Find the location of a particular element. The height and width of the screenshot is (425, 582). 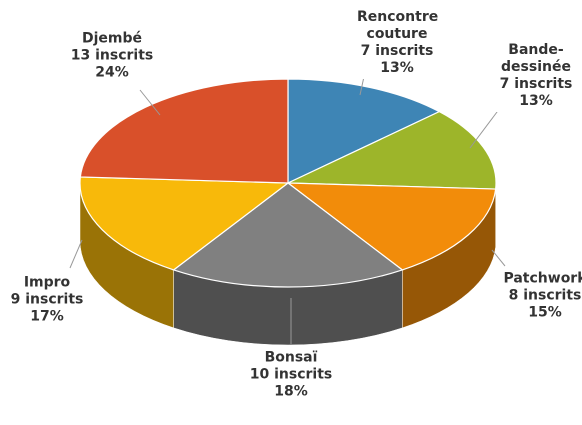

data-label: Bande-dessinée 7 inscrits 13% is located at coordinates (536, 76).